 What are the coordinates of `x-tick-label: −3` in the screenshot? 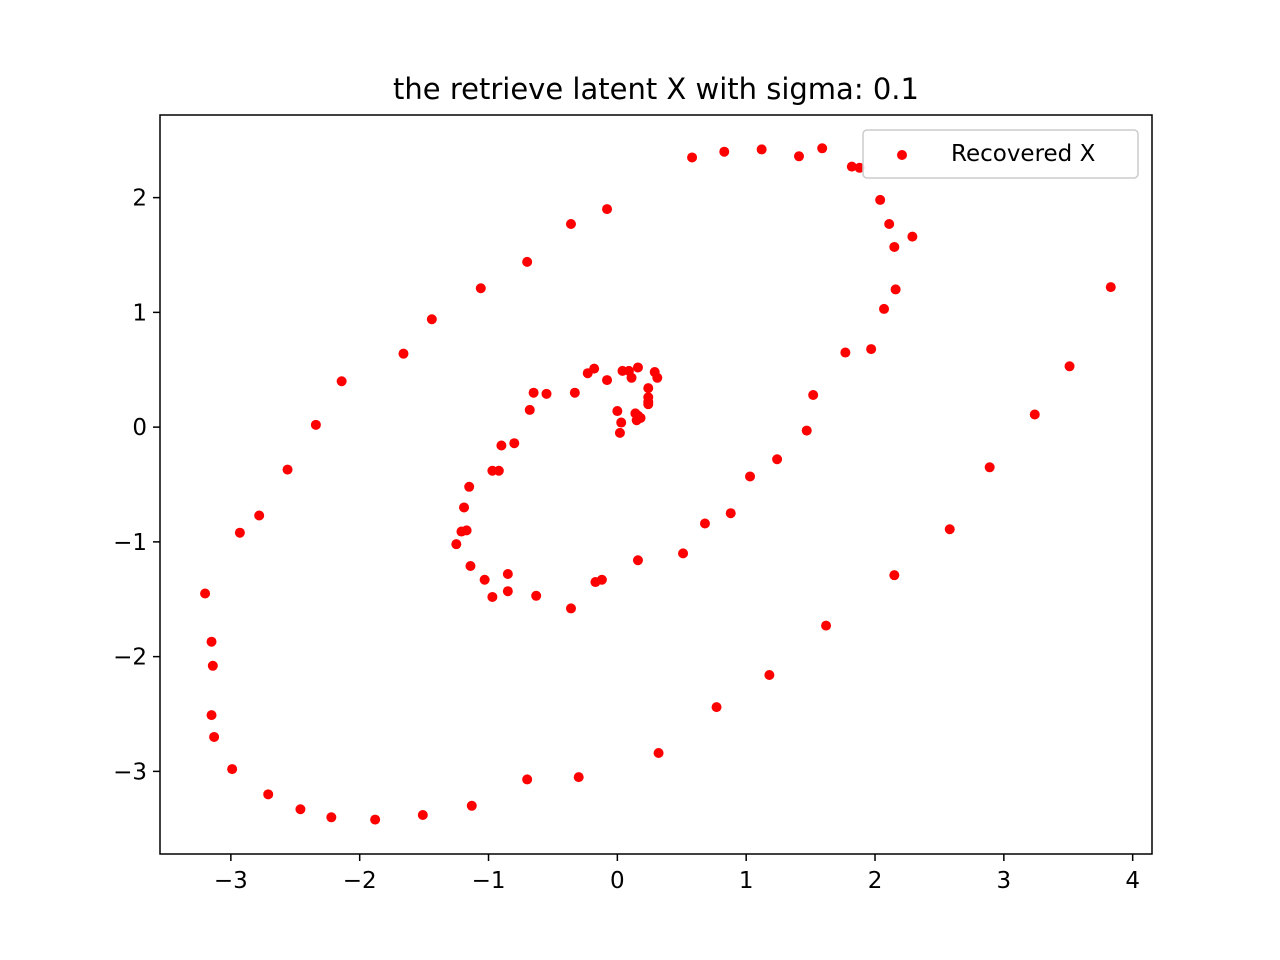 It's located at (231, 881).